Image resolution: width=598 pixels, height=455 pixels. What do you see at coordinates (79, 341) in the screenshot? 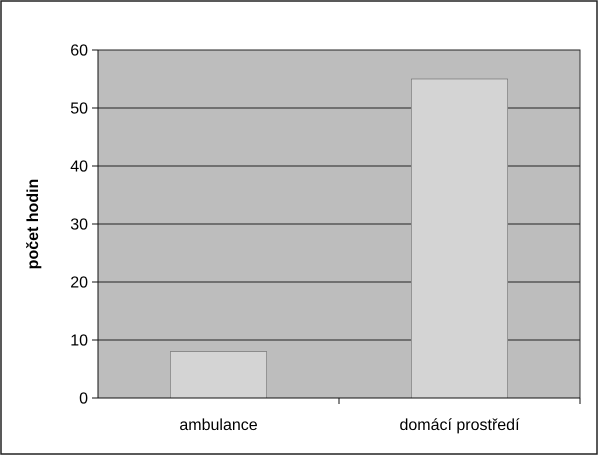
I see `y-tick-label: 10` at bounding box center [79, 341].